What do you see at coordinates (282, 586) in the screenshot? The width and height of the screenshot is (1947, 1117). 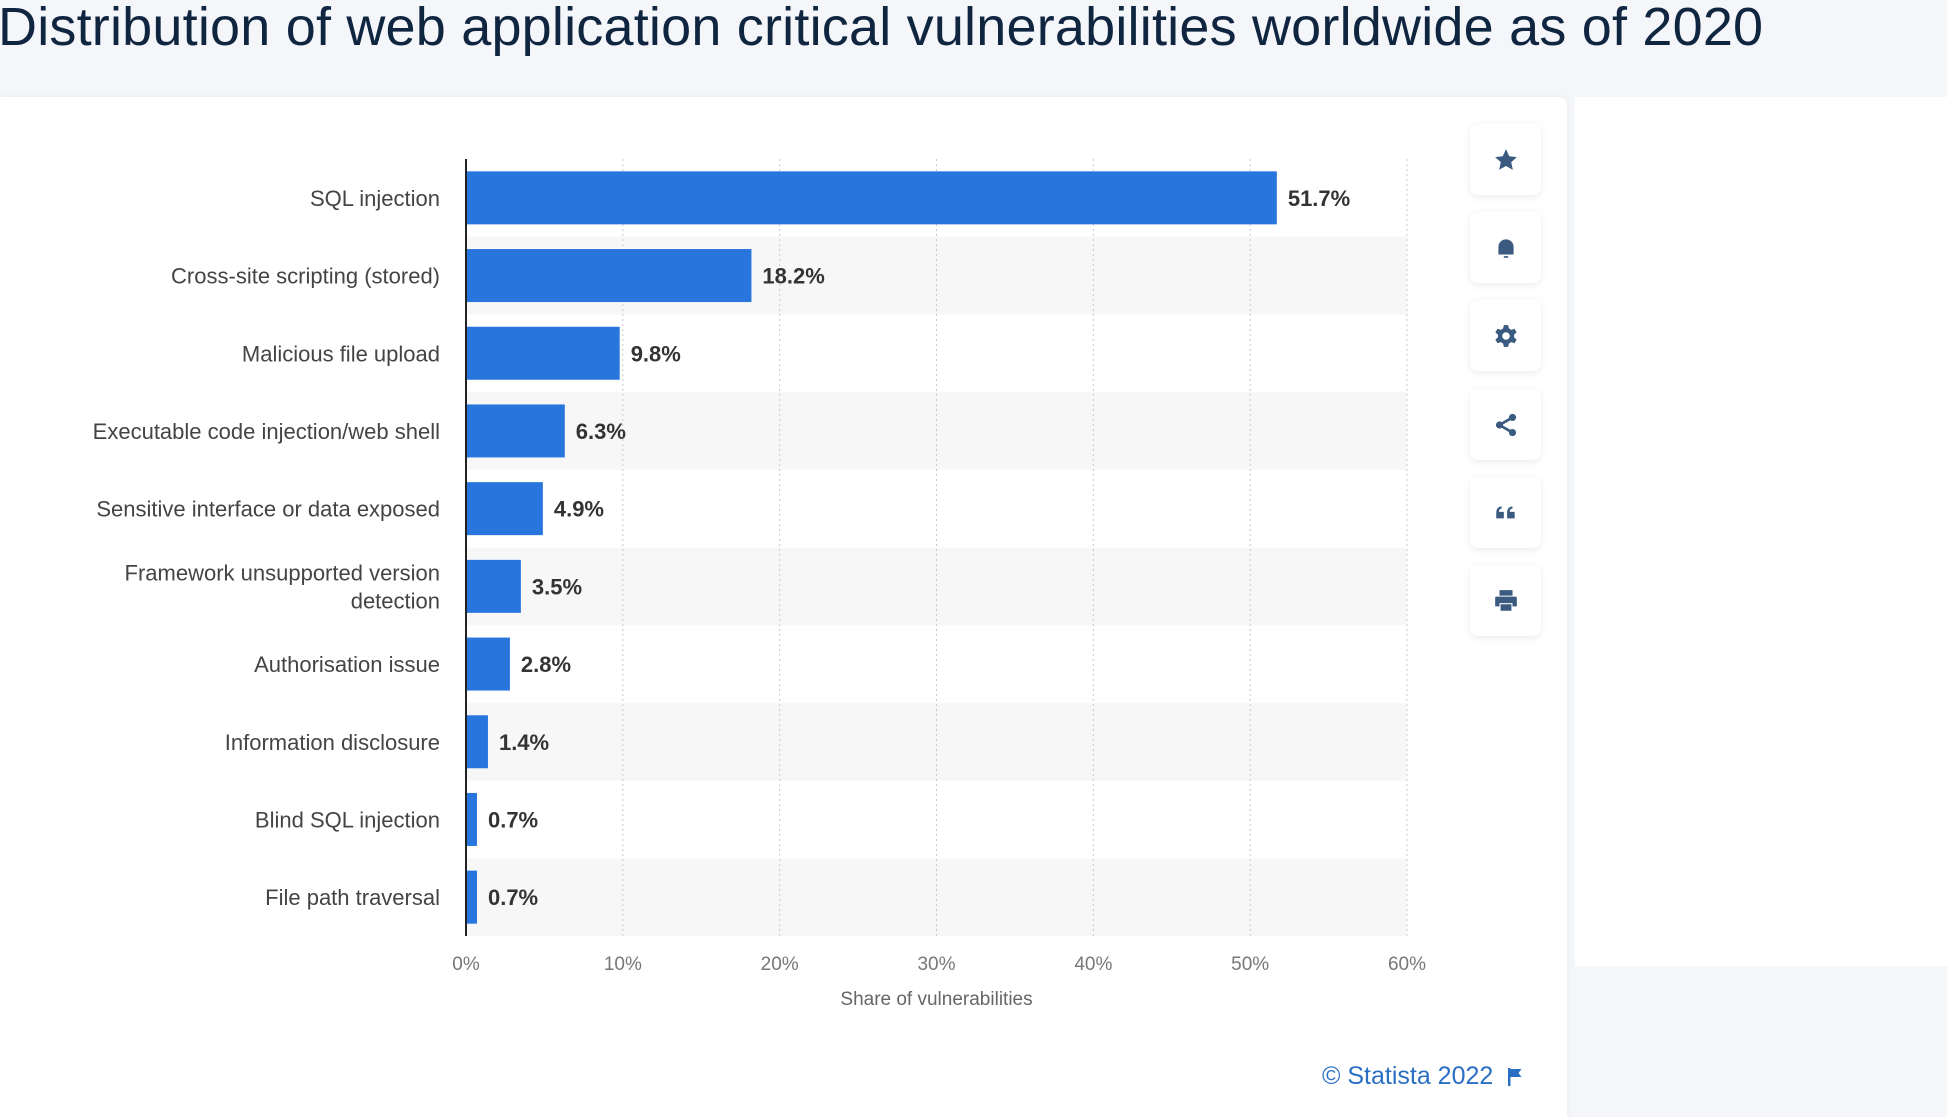 I see `category-label: Framework unsupported version detection` at bounding box center [282, 586].